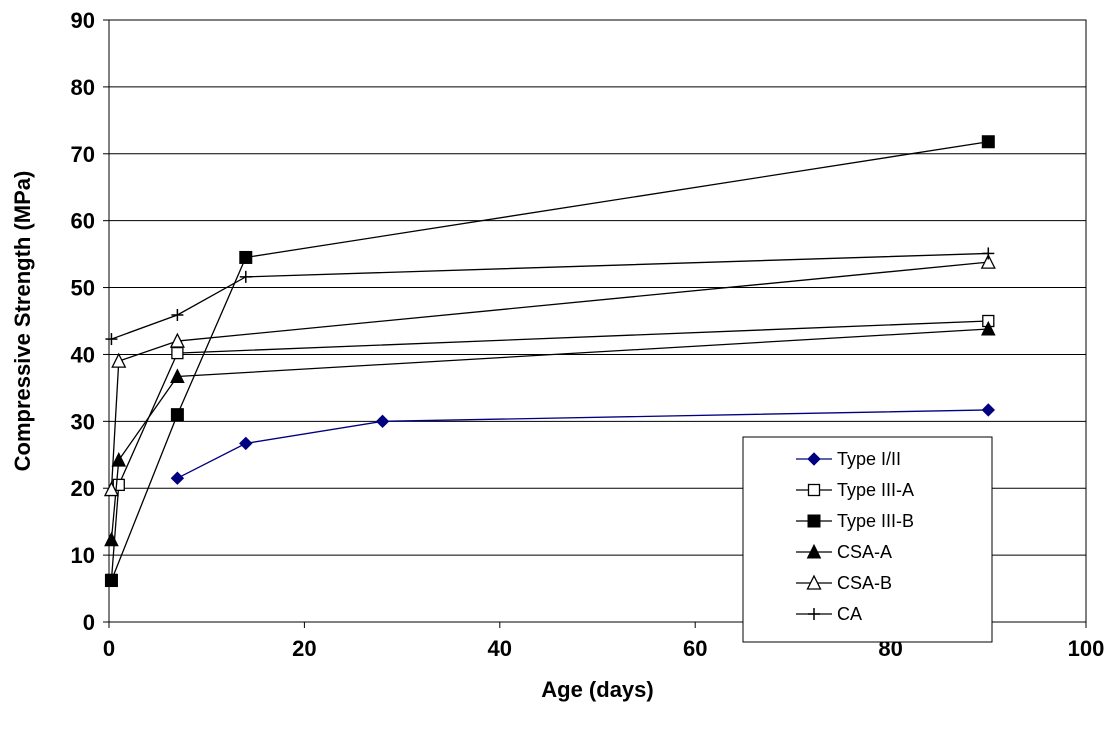 This screenshot has width=1112, height=736. I want to click on legend-label: Type III-B, so click(875, 521).